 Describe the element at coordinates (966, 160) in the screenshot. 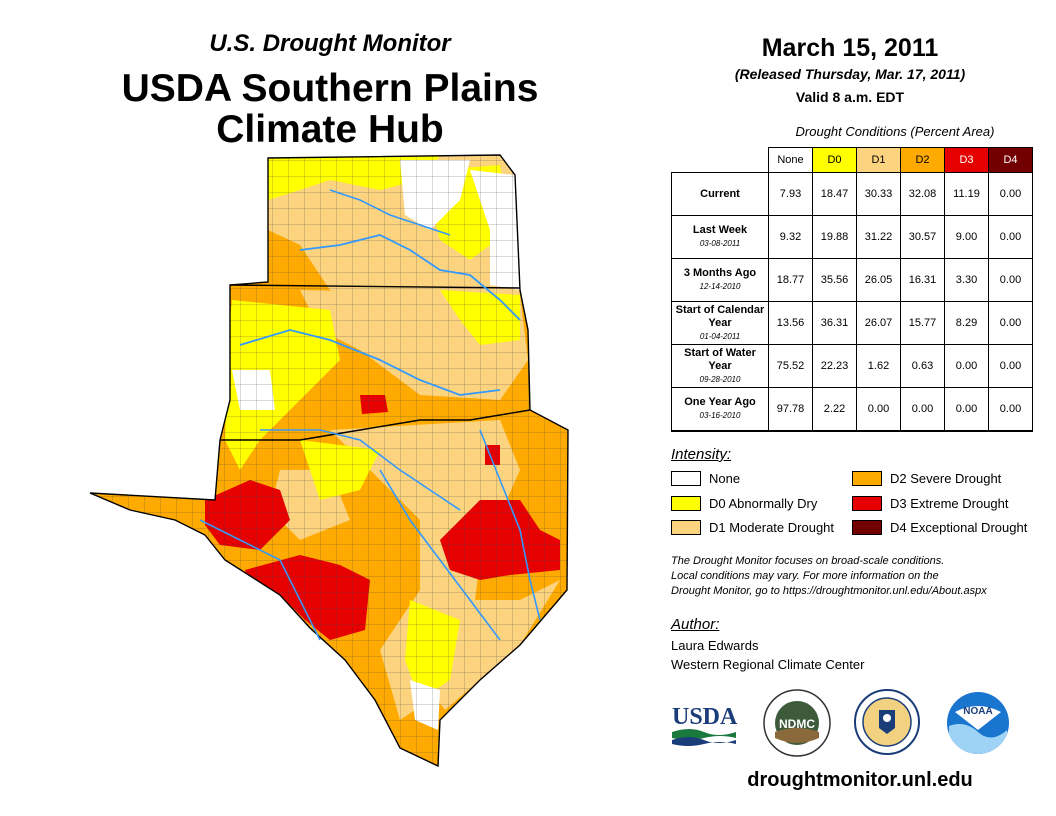

I see `stats-header-d3: D3` at that location.